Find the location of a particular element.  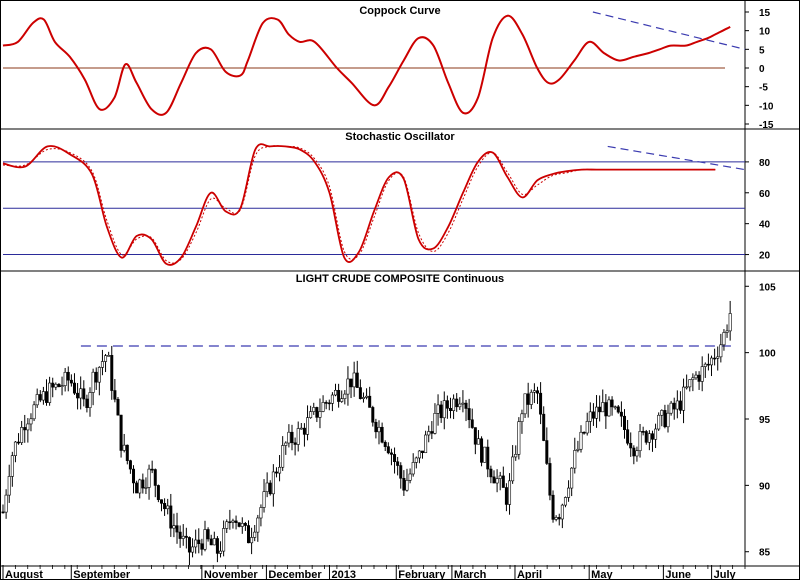

price-tick-label: 105 is located at coordinates (767, 287).